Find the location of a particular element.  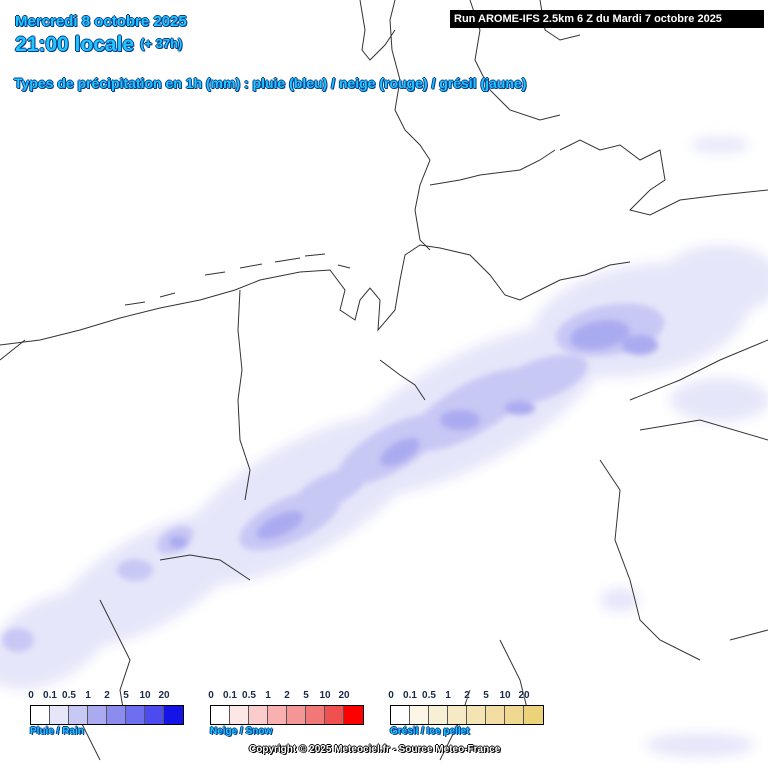

snow-legend: 0 0.1 0.5 1 2 5 10 20 Neige / Snow is located at coordinates (286, 713).